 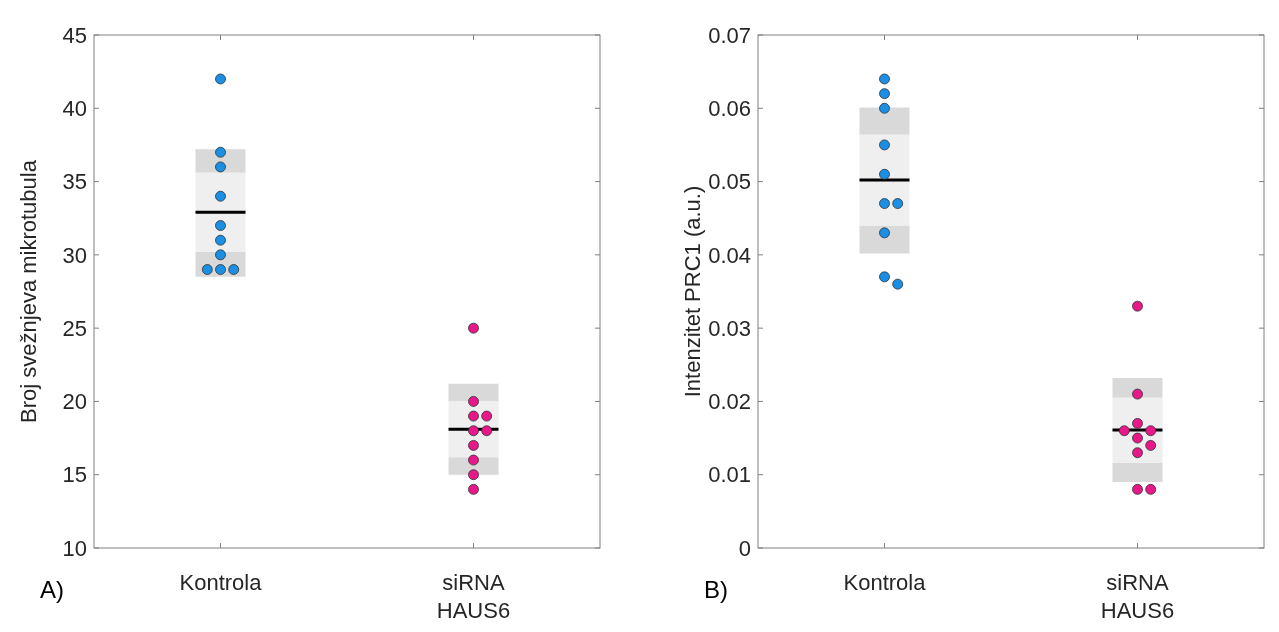 I want to click on y-tick-label: 10, so click(x=74, y=548).